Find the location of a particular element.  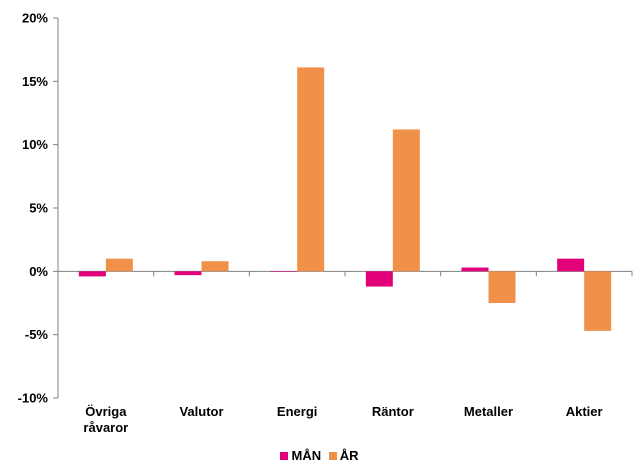

x-category-label: Energi is located at coordinates (297, 411).